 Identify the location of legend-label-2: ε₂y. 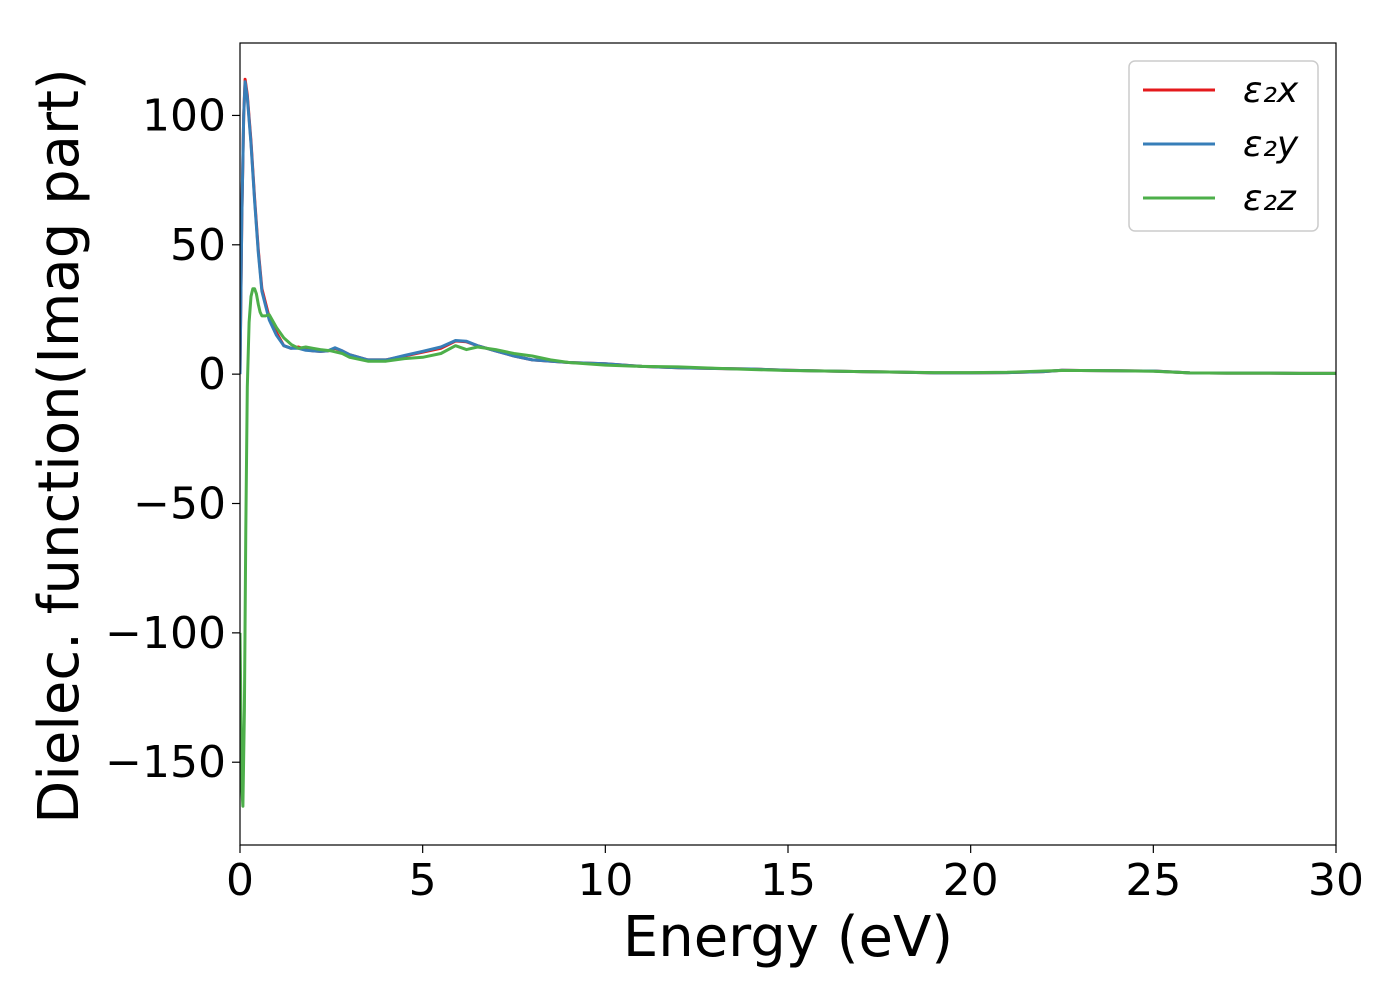
(1271, 144).